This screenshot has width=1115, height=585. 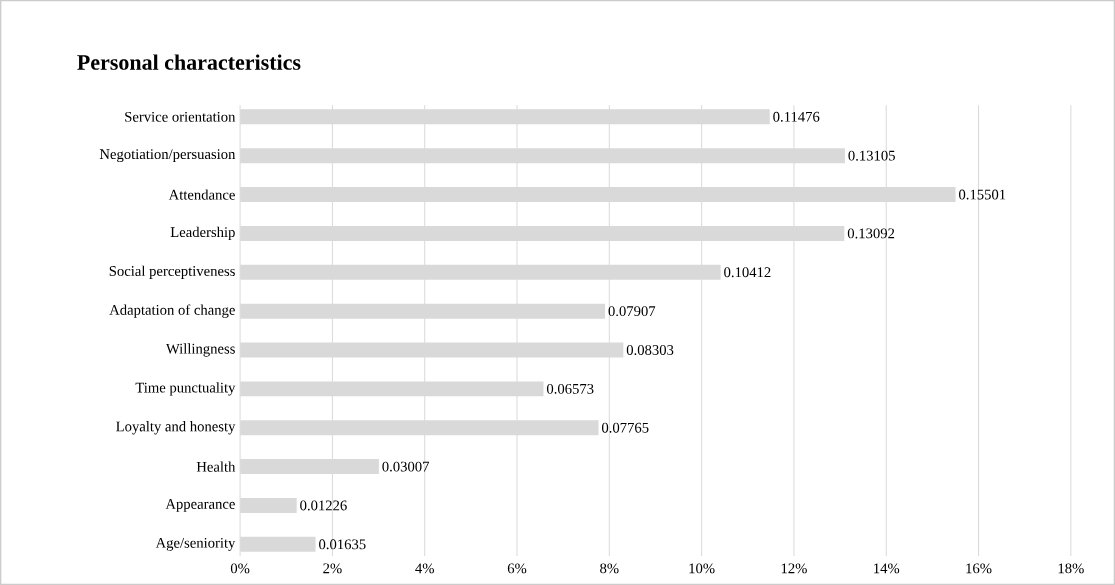 What do you see at coordinates (424, 568) in the screenshot?
I see `x-tick-label: 4%` at bounding box center [424, 568].